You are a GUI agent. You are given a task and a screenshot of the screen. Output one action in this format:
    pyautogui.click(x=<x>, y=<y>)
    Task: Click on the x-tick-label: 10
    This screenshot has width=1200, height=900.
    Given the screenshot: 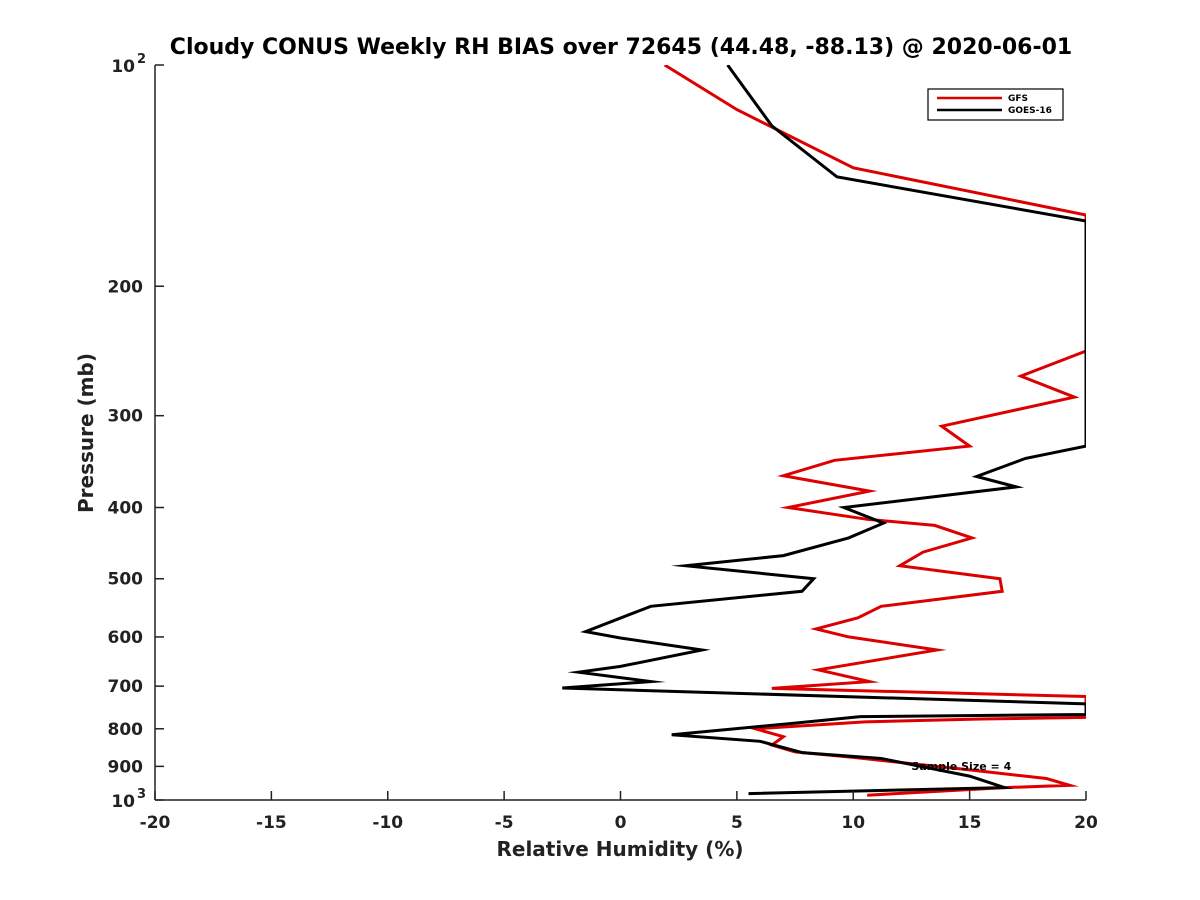 What is the action you would take?
    pyautogui.click(x=853, y=823)
    